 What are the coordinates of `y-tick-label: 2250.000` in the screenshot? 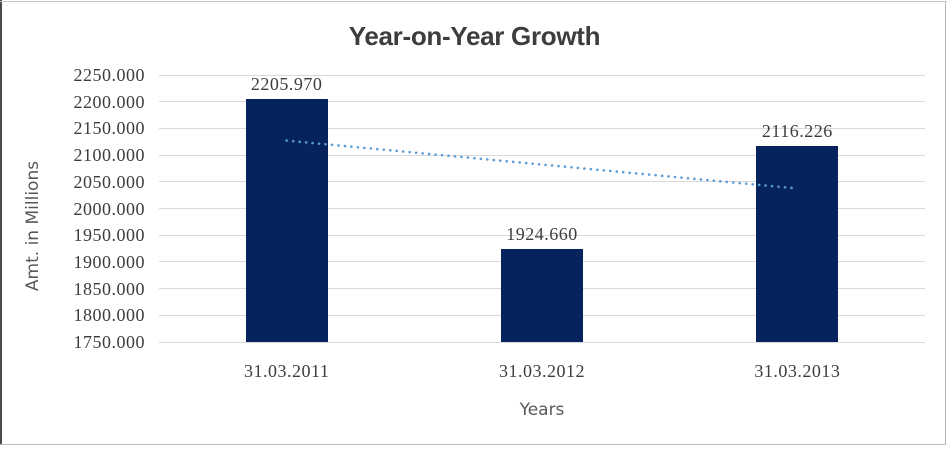 It's located at (109, 75).